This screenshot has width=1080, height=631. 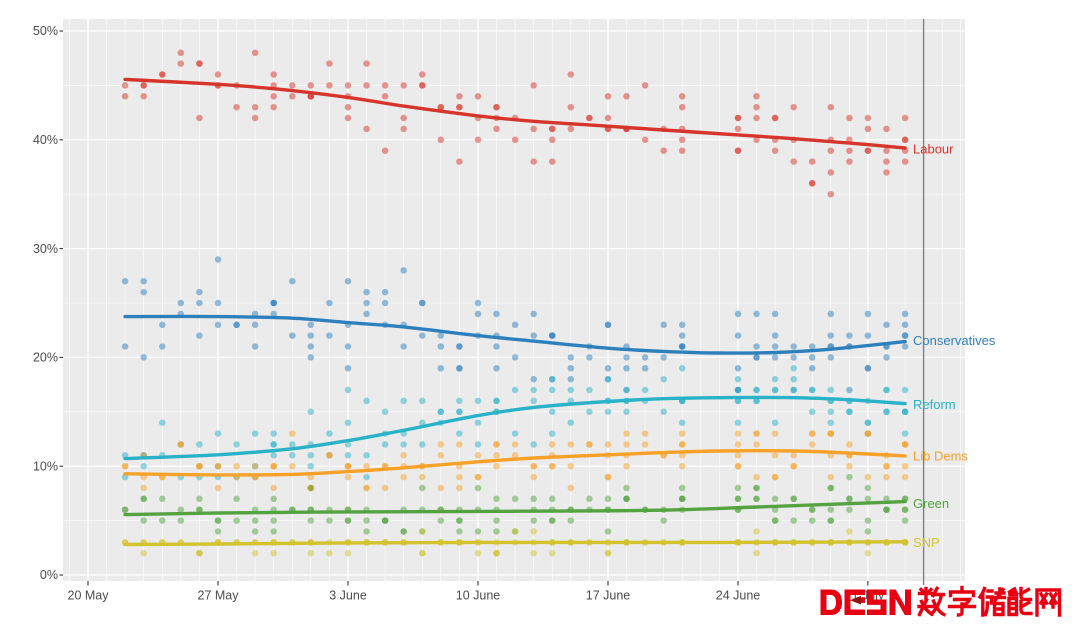 What do you see at coordinates (45, 31) in the screenshot?
I see `svg-text: 50%` at bounding box center [45, 31].